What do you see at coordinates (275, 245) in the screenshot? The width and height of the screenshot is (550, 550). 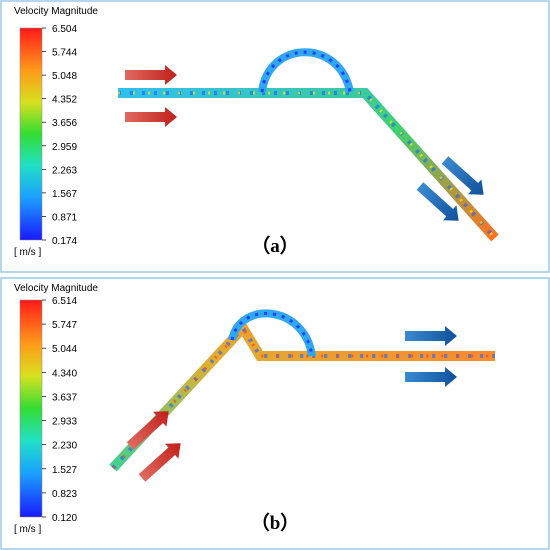 I see `panel-label: （a）` at bounding box center [275, 245].